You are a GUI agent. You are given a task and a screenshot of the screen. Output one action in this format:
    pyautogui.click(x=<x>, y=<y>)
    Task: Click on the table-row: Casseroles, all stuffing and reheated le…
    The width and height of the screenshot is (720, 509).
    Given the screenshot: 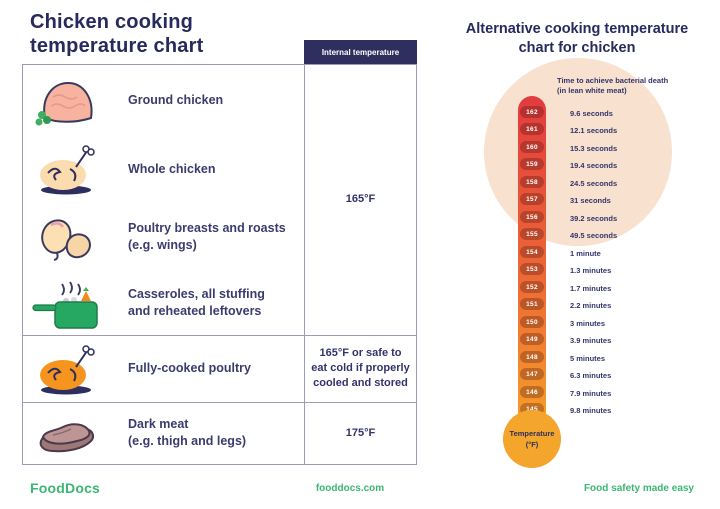 What is the action you would take?
    pyautogui.click(x=163, y=302)
    